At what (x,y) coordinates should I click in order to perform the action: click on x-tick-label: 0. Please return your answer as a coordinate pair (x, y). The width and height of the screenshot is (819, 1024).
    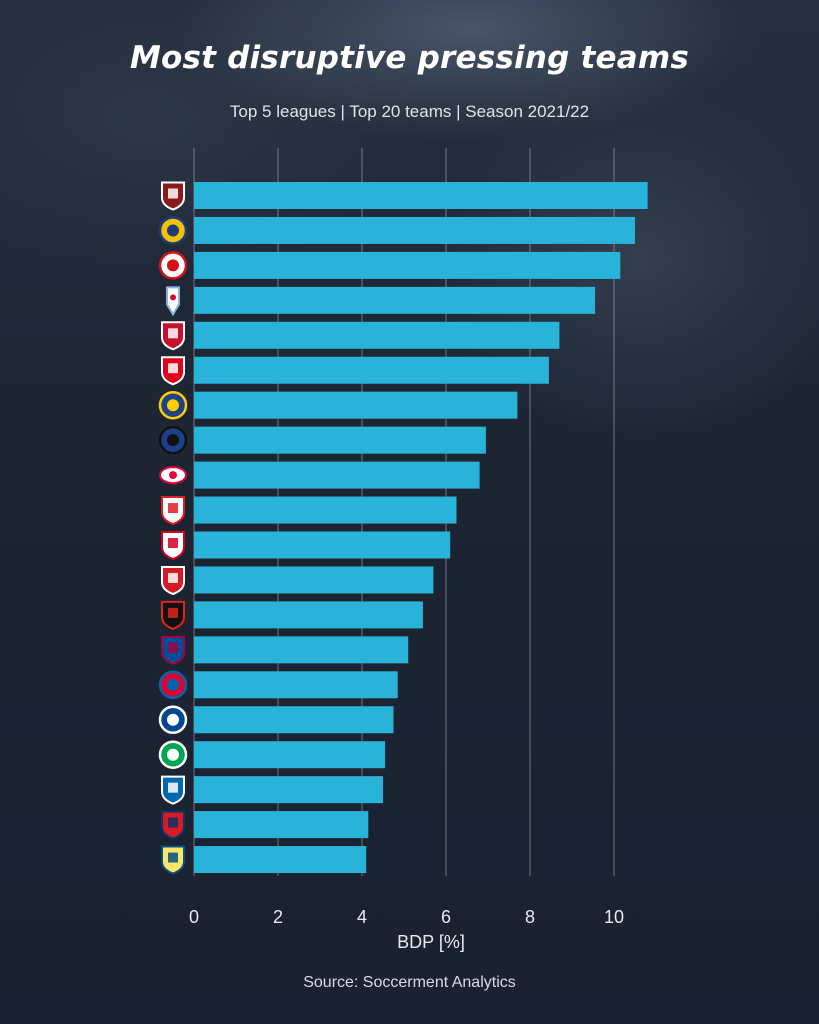
    Looking at the image, I should click on (194, 917).